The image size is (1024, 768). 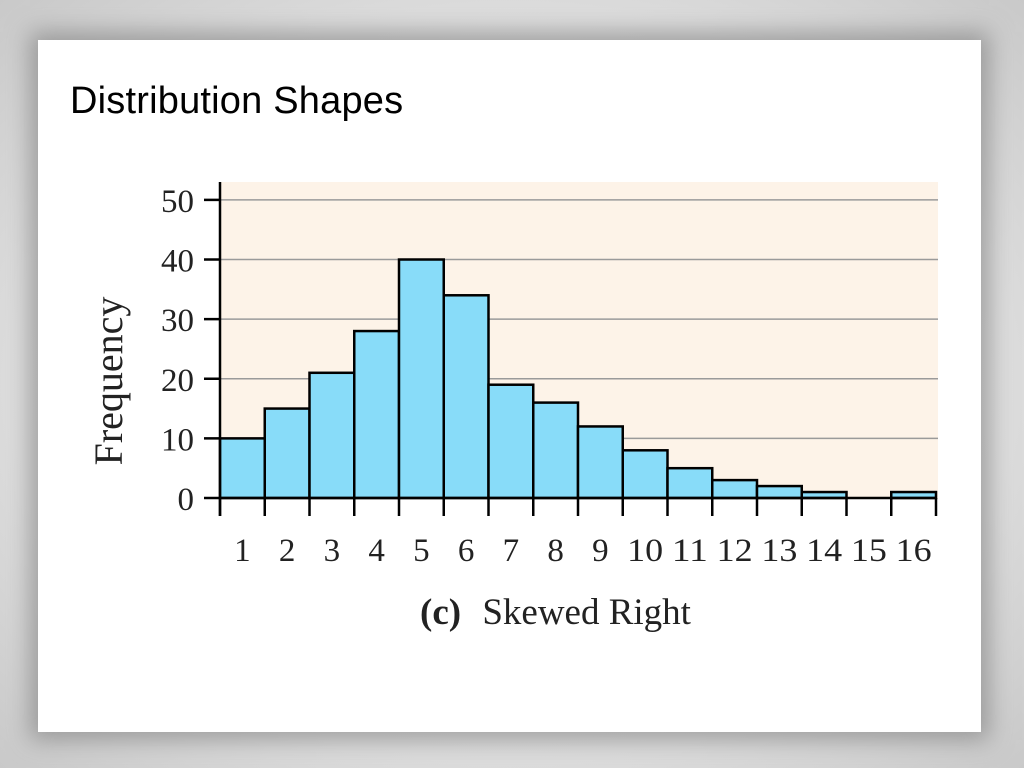 I want to click on x-tick-label-6: 6, so click(x=466, y=551).